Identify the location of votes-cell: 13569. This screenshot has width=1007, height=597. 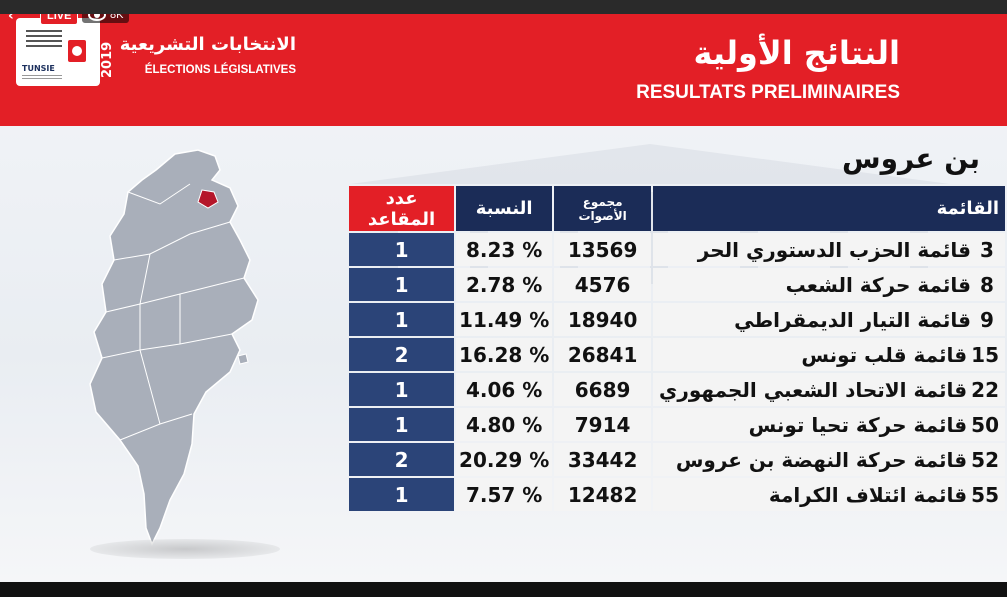
(602, 249).